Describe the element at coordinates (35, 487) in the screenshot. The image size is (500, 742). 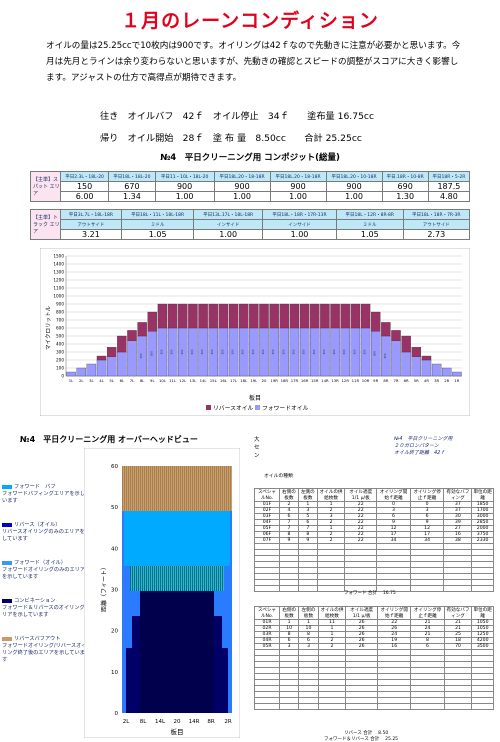
I see `legend-label: フォワード バフ` at that location.